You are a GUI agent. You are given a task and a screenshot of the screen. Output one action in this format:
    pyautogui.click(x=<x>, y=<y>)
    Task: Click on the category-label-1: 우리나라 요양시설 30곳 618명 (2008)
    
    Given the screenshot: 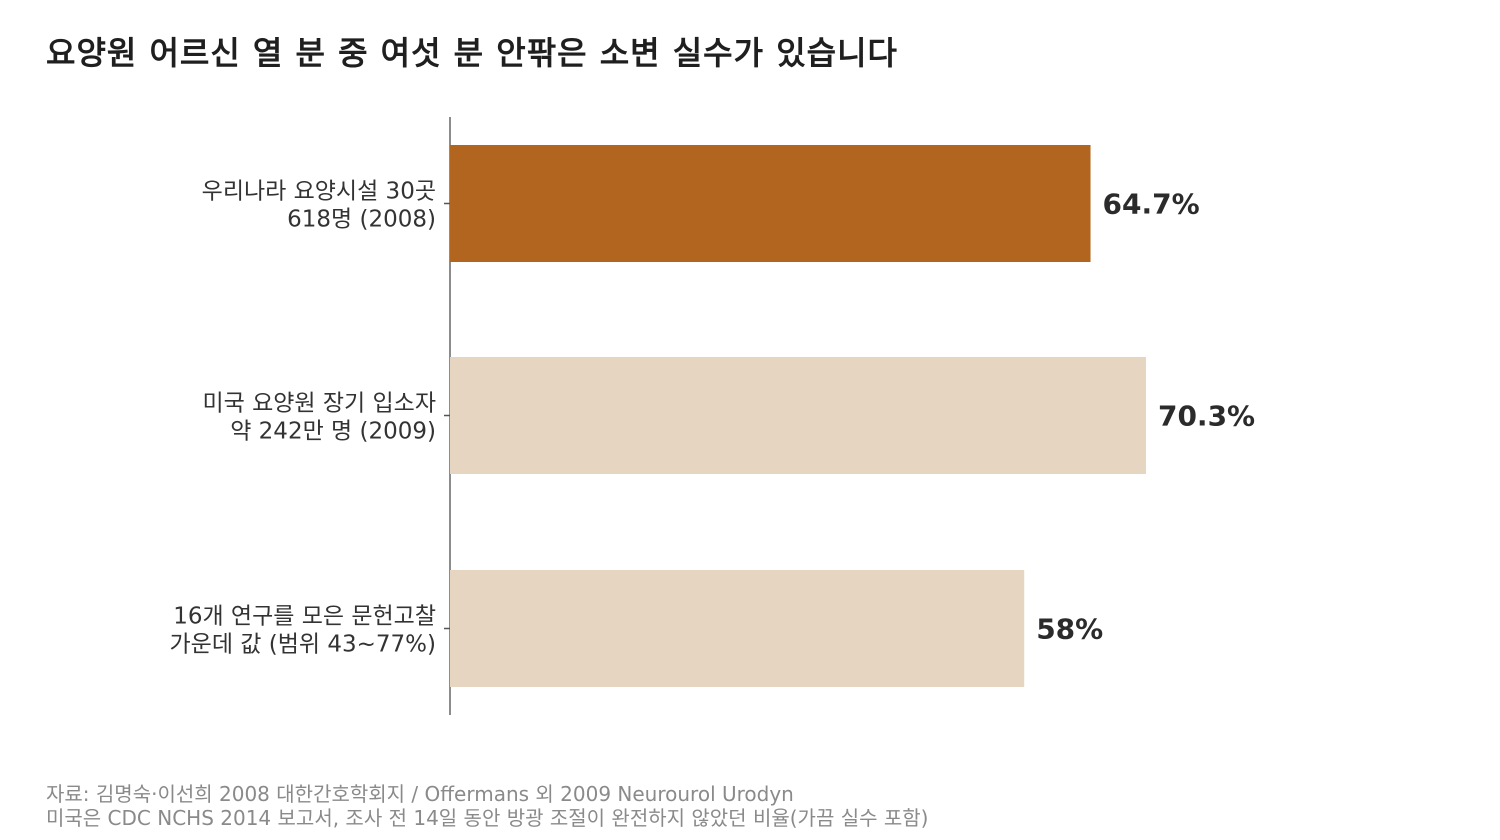 What is the action you would take?
    pyautogui.click(x=319, y=206)
    